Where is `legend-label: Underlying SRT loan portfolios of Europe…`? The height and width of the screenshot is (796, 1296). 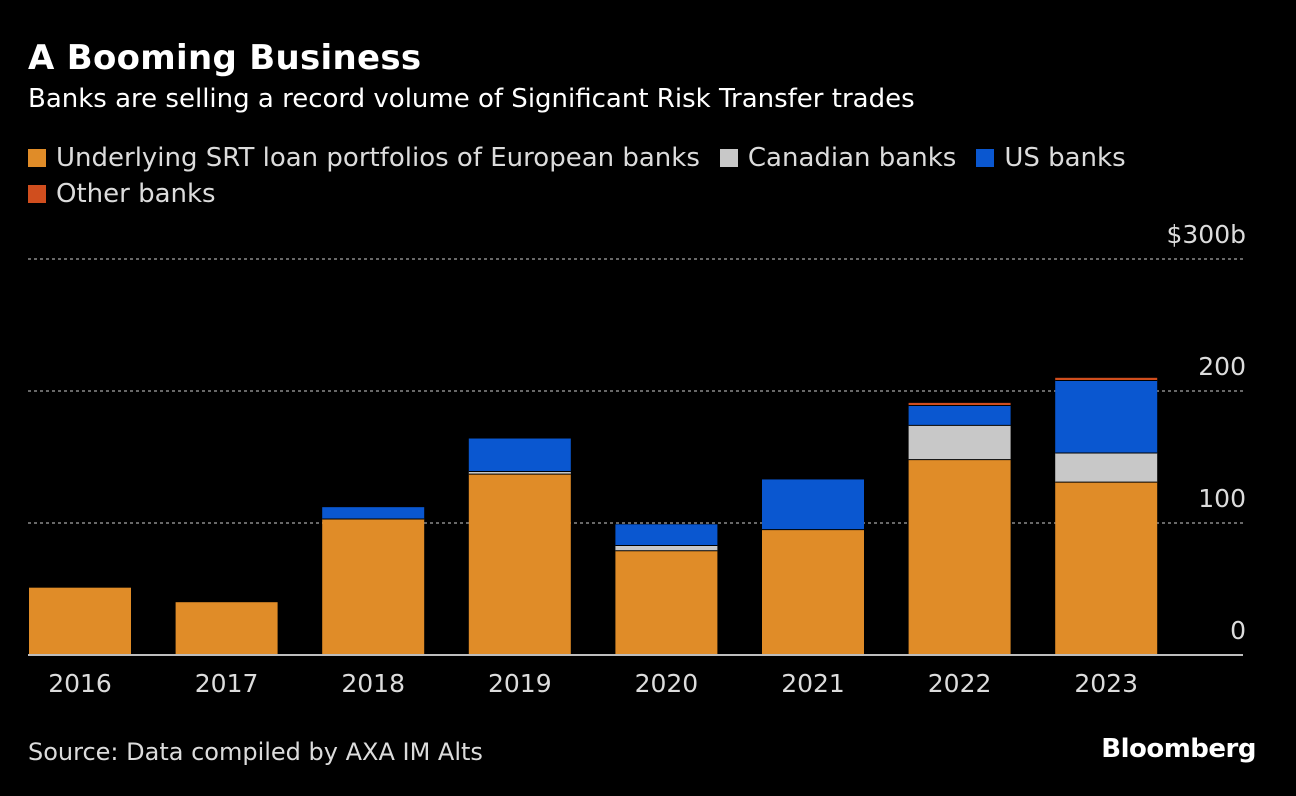 legend-label: Underlying SRT loan portfolios of Europe… is located at coordinates (378, 158).